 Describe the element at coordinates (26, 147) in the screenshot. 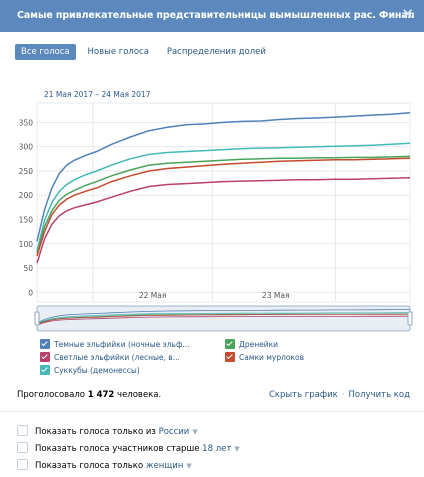

I see `y-tick-label: 300` at that location.